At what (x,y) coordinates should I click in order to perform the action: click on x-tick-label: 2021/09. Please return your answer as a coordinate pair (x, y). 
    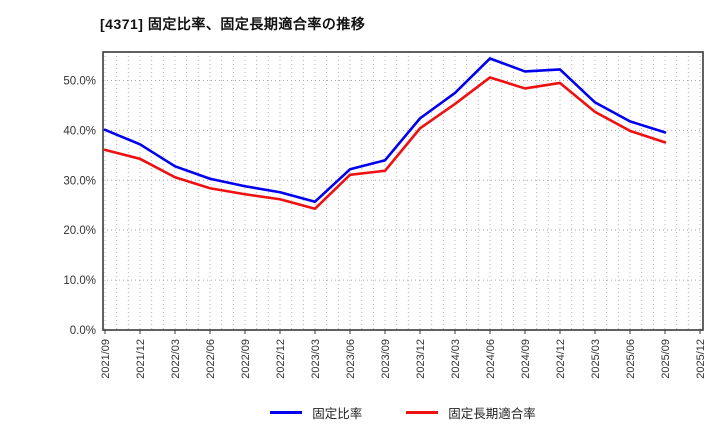
    Looking at the image, I should click on (106, 359).